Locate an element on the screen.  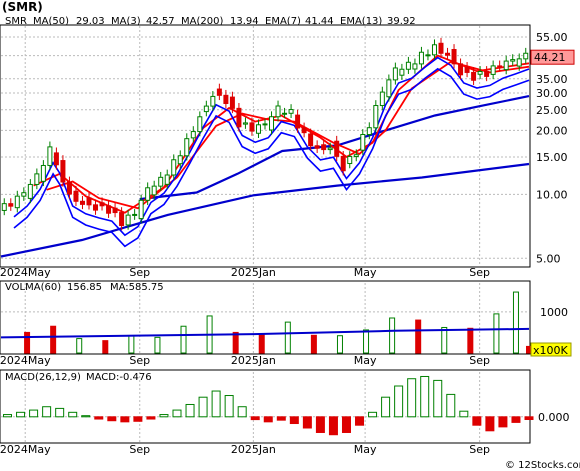
volume-y-tick-labels: 1000 is located at coordinates (554, 312).